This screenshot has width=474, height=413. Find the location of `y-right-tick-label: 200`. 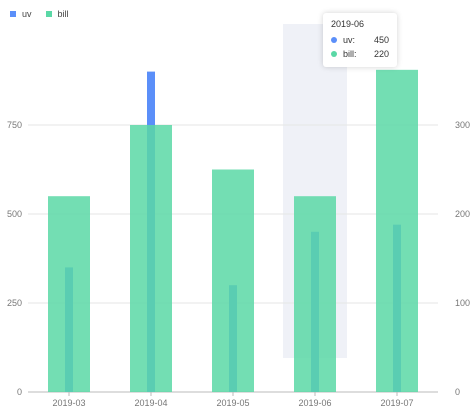

y-right-tick-label: 200 is located at coordinates (462, 214).